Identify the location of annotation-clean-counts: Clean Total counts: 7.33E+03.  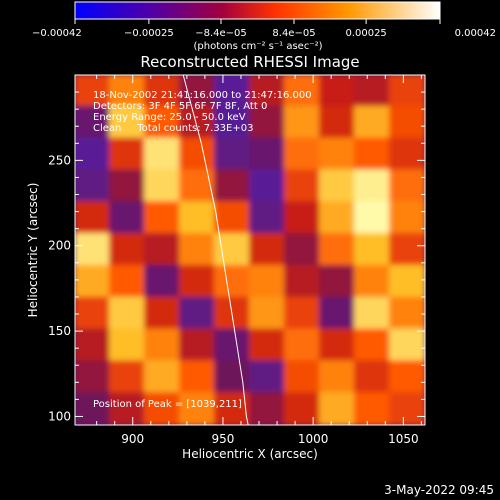
(173, 128).